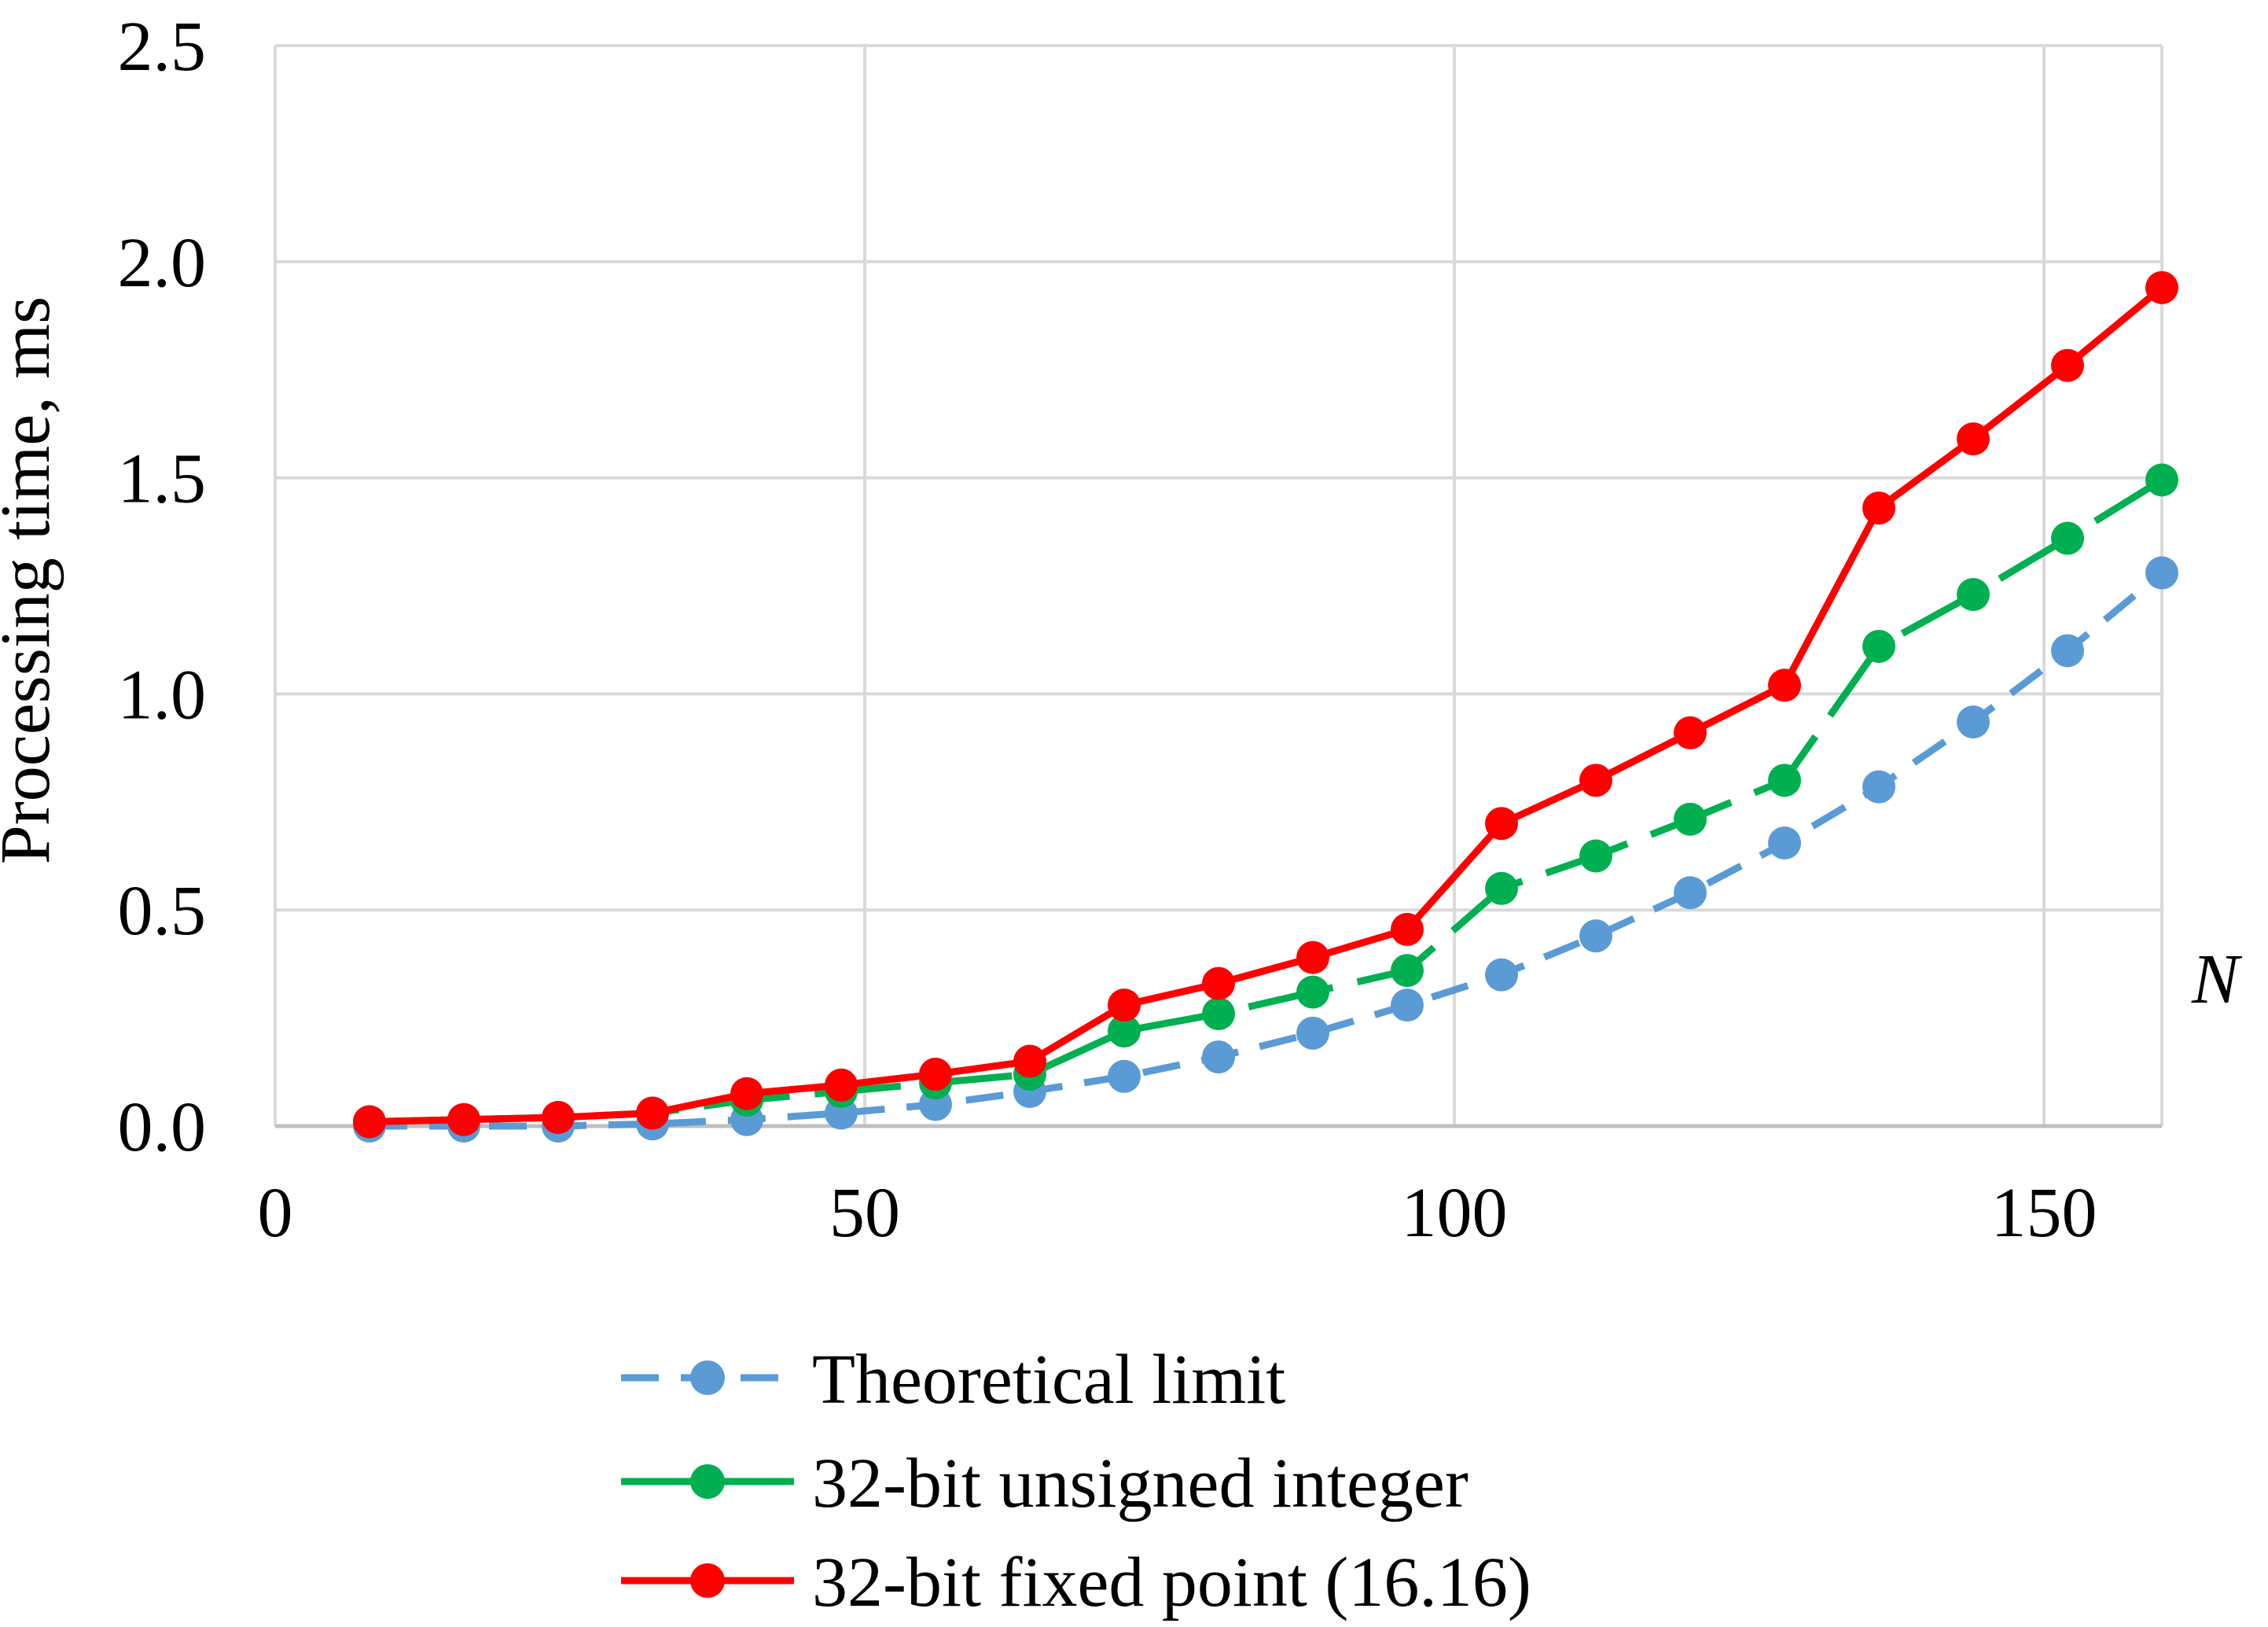 The height and width of the screenshot is (1627, 2268). Describe the element at coordinates (2044, 1213) in the screenshot. I see `x-tick-label: 150` at that location.